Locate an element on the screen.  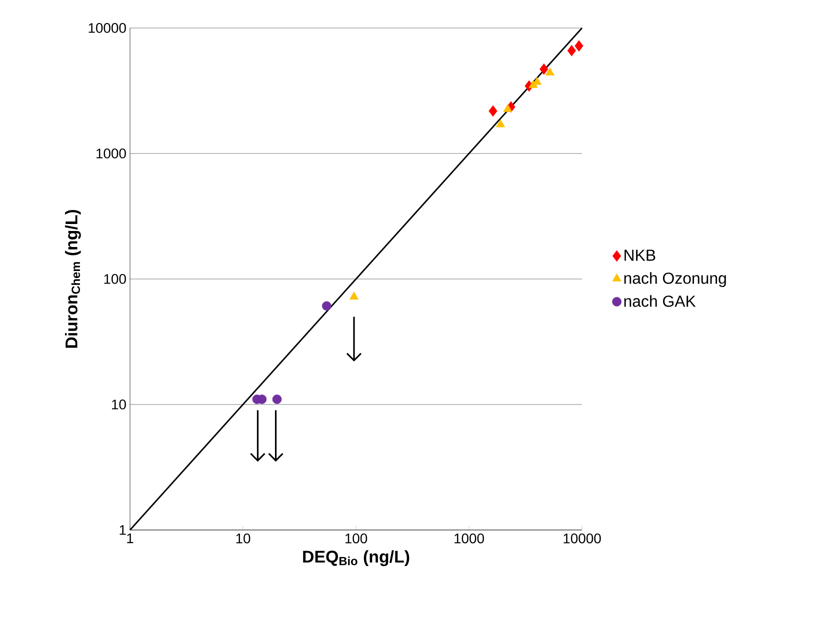
y-tick-label: 1000 is located at coordinates (111, 153).